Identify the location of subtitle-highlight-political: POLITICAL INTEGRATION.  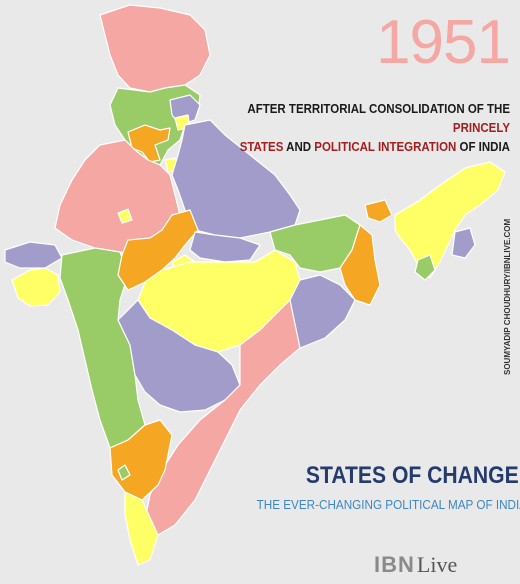
(385, 147).